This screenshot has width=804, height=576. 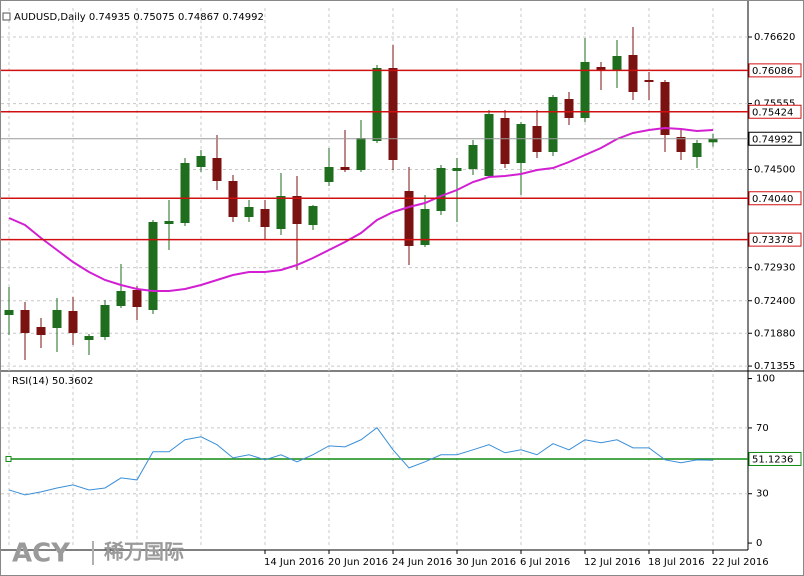 I want to click on y-tick-label: 0.76620, so click(x=774, y=37).